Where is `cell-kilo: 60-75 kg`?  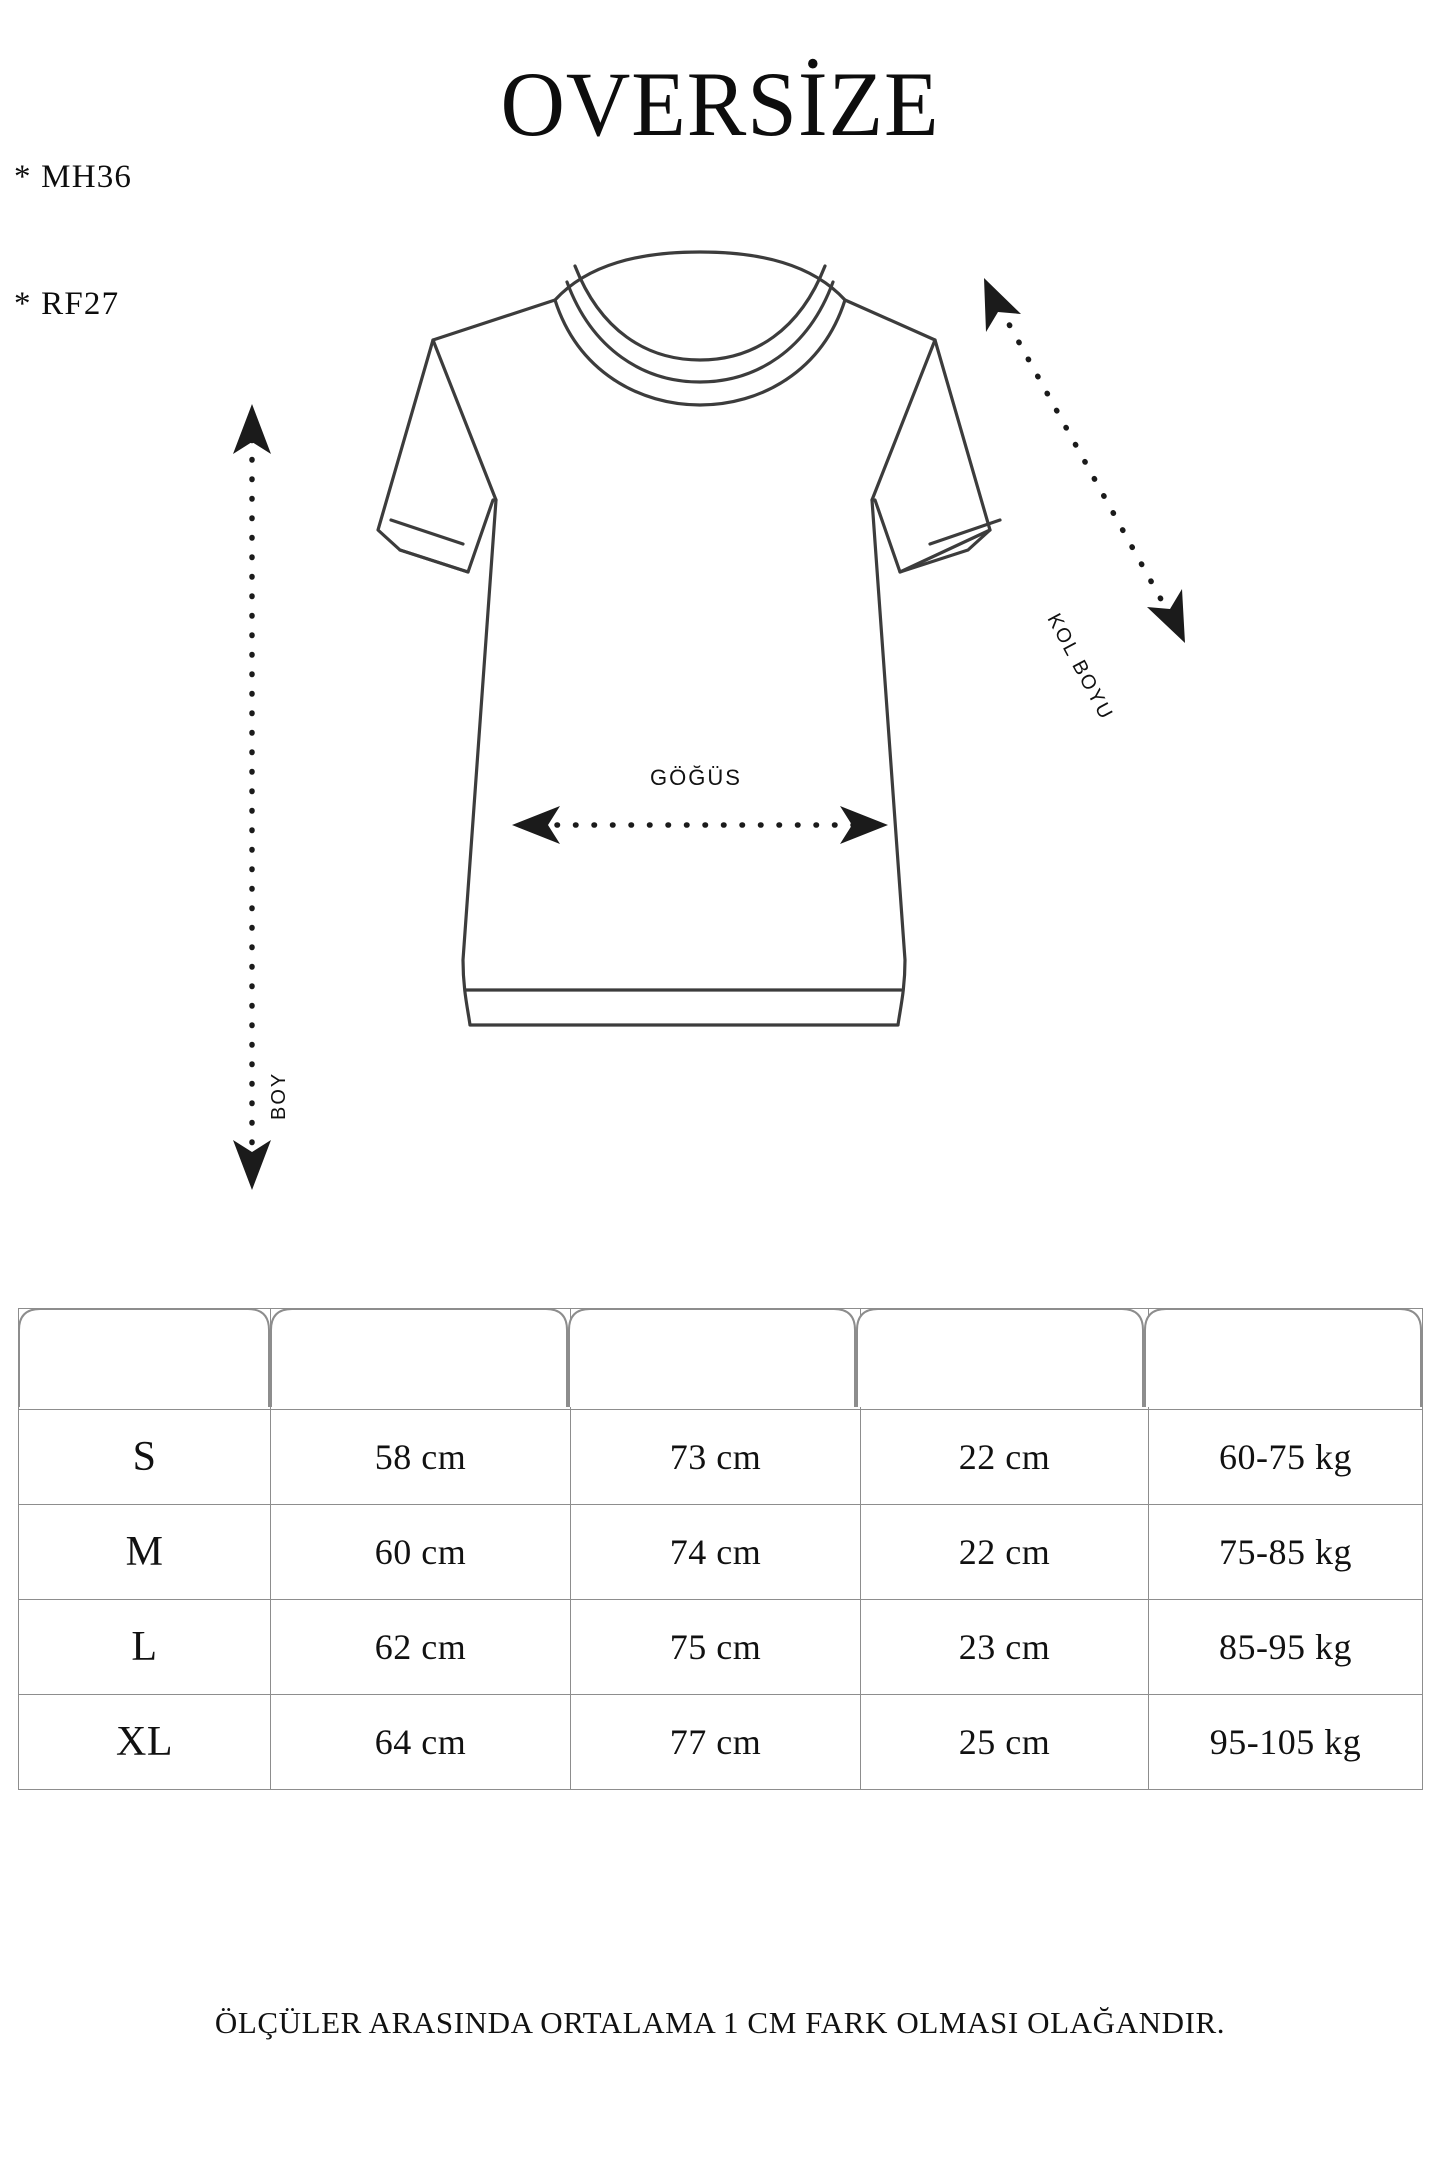 cell-kilo: 60-75 kg is located at coordinates (1285, 1457).